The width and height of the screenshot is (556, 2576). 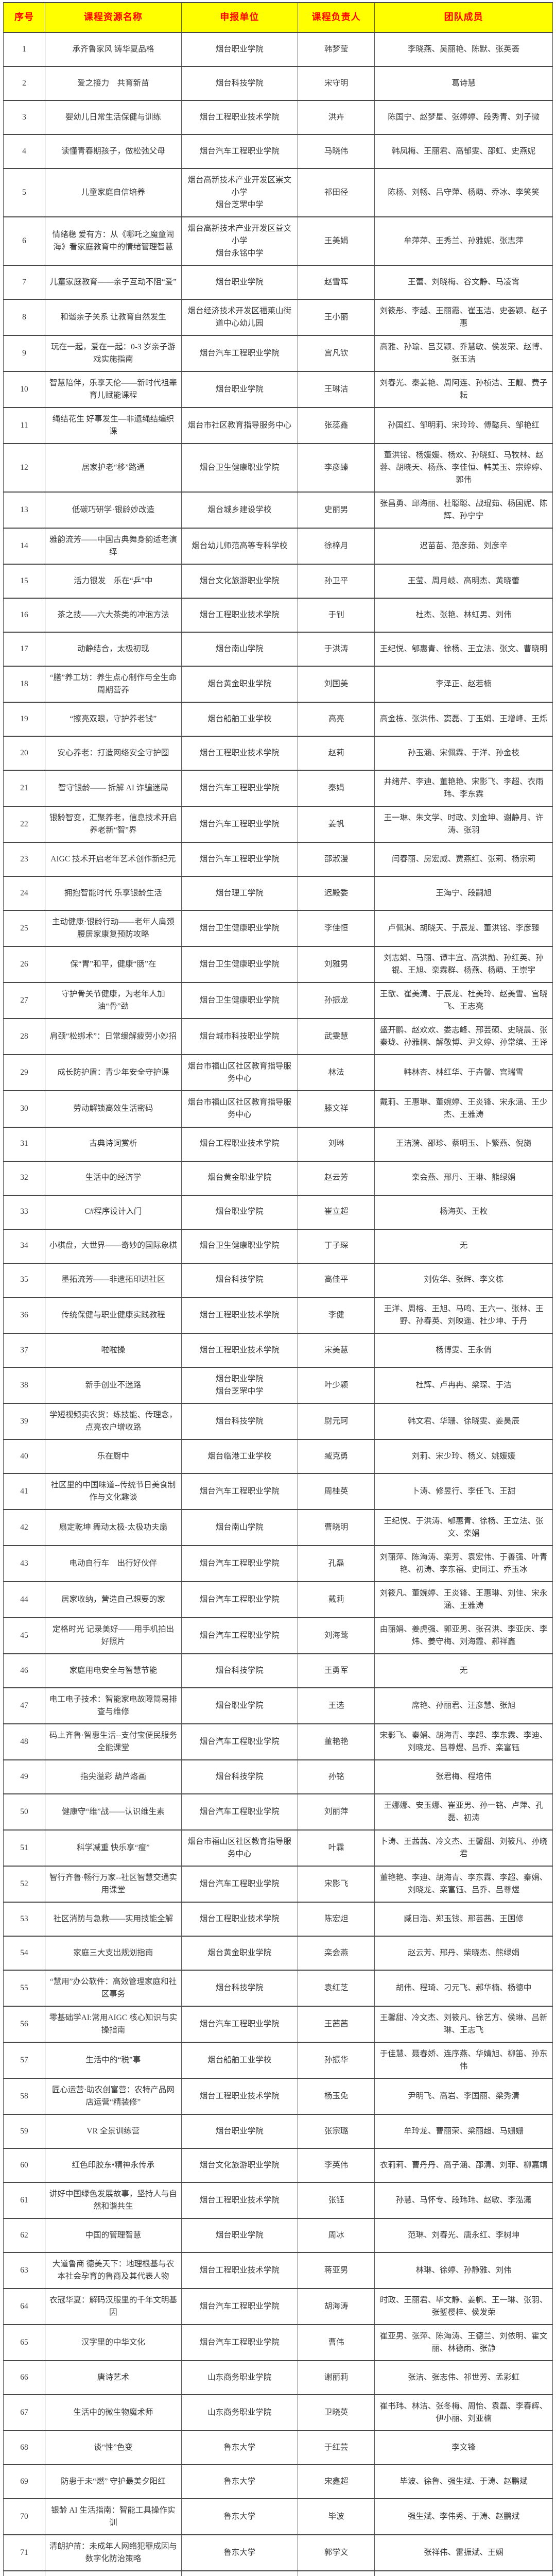 What do you see at coordinates (24, 1385) in the screenshot?
I see `row-no-cell: 38` at bounding box center [24, 1385].